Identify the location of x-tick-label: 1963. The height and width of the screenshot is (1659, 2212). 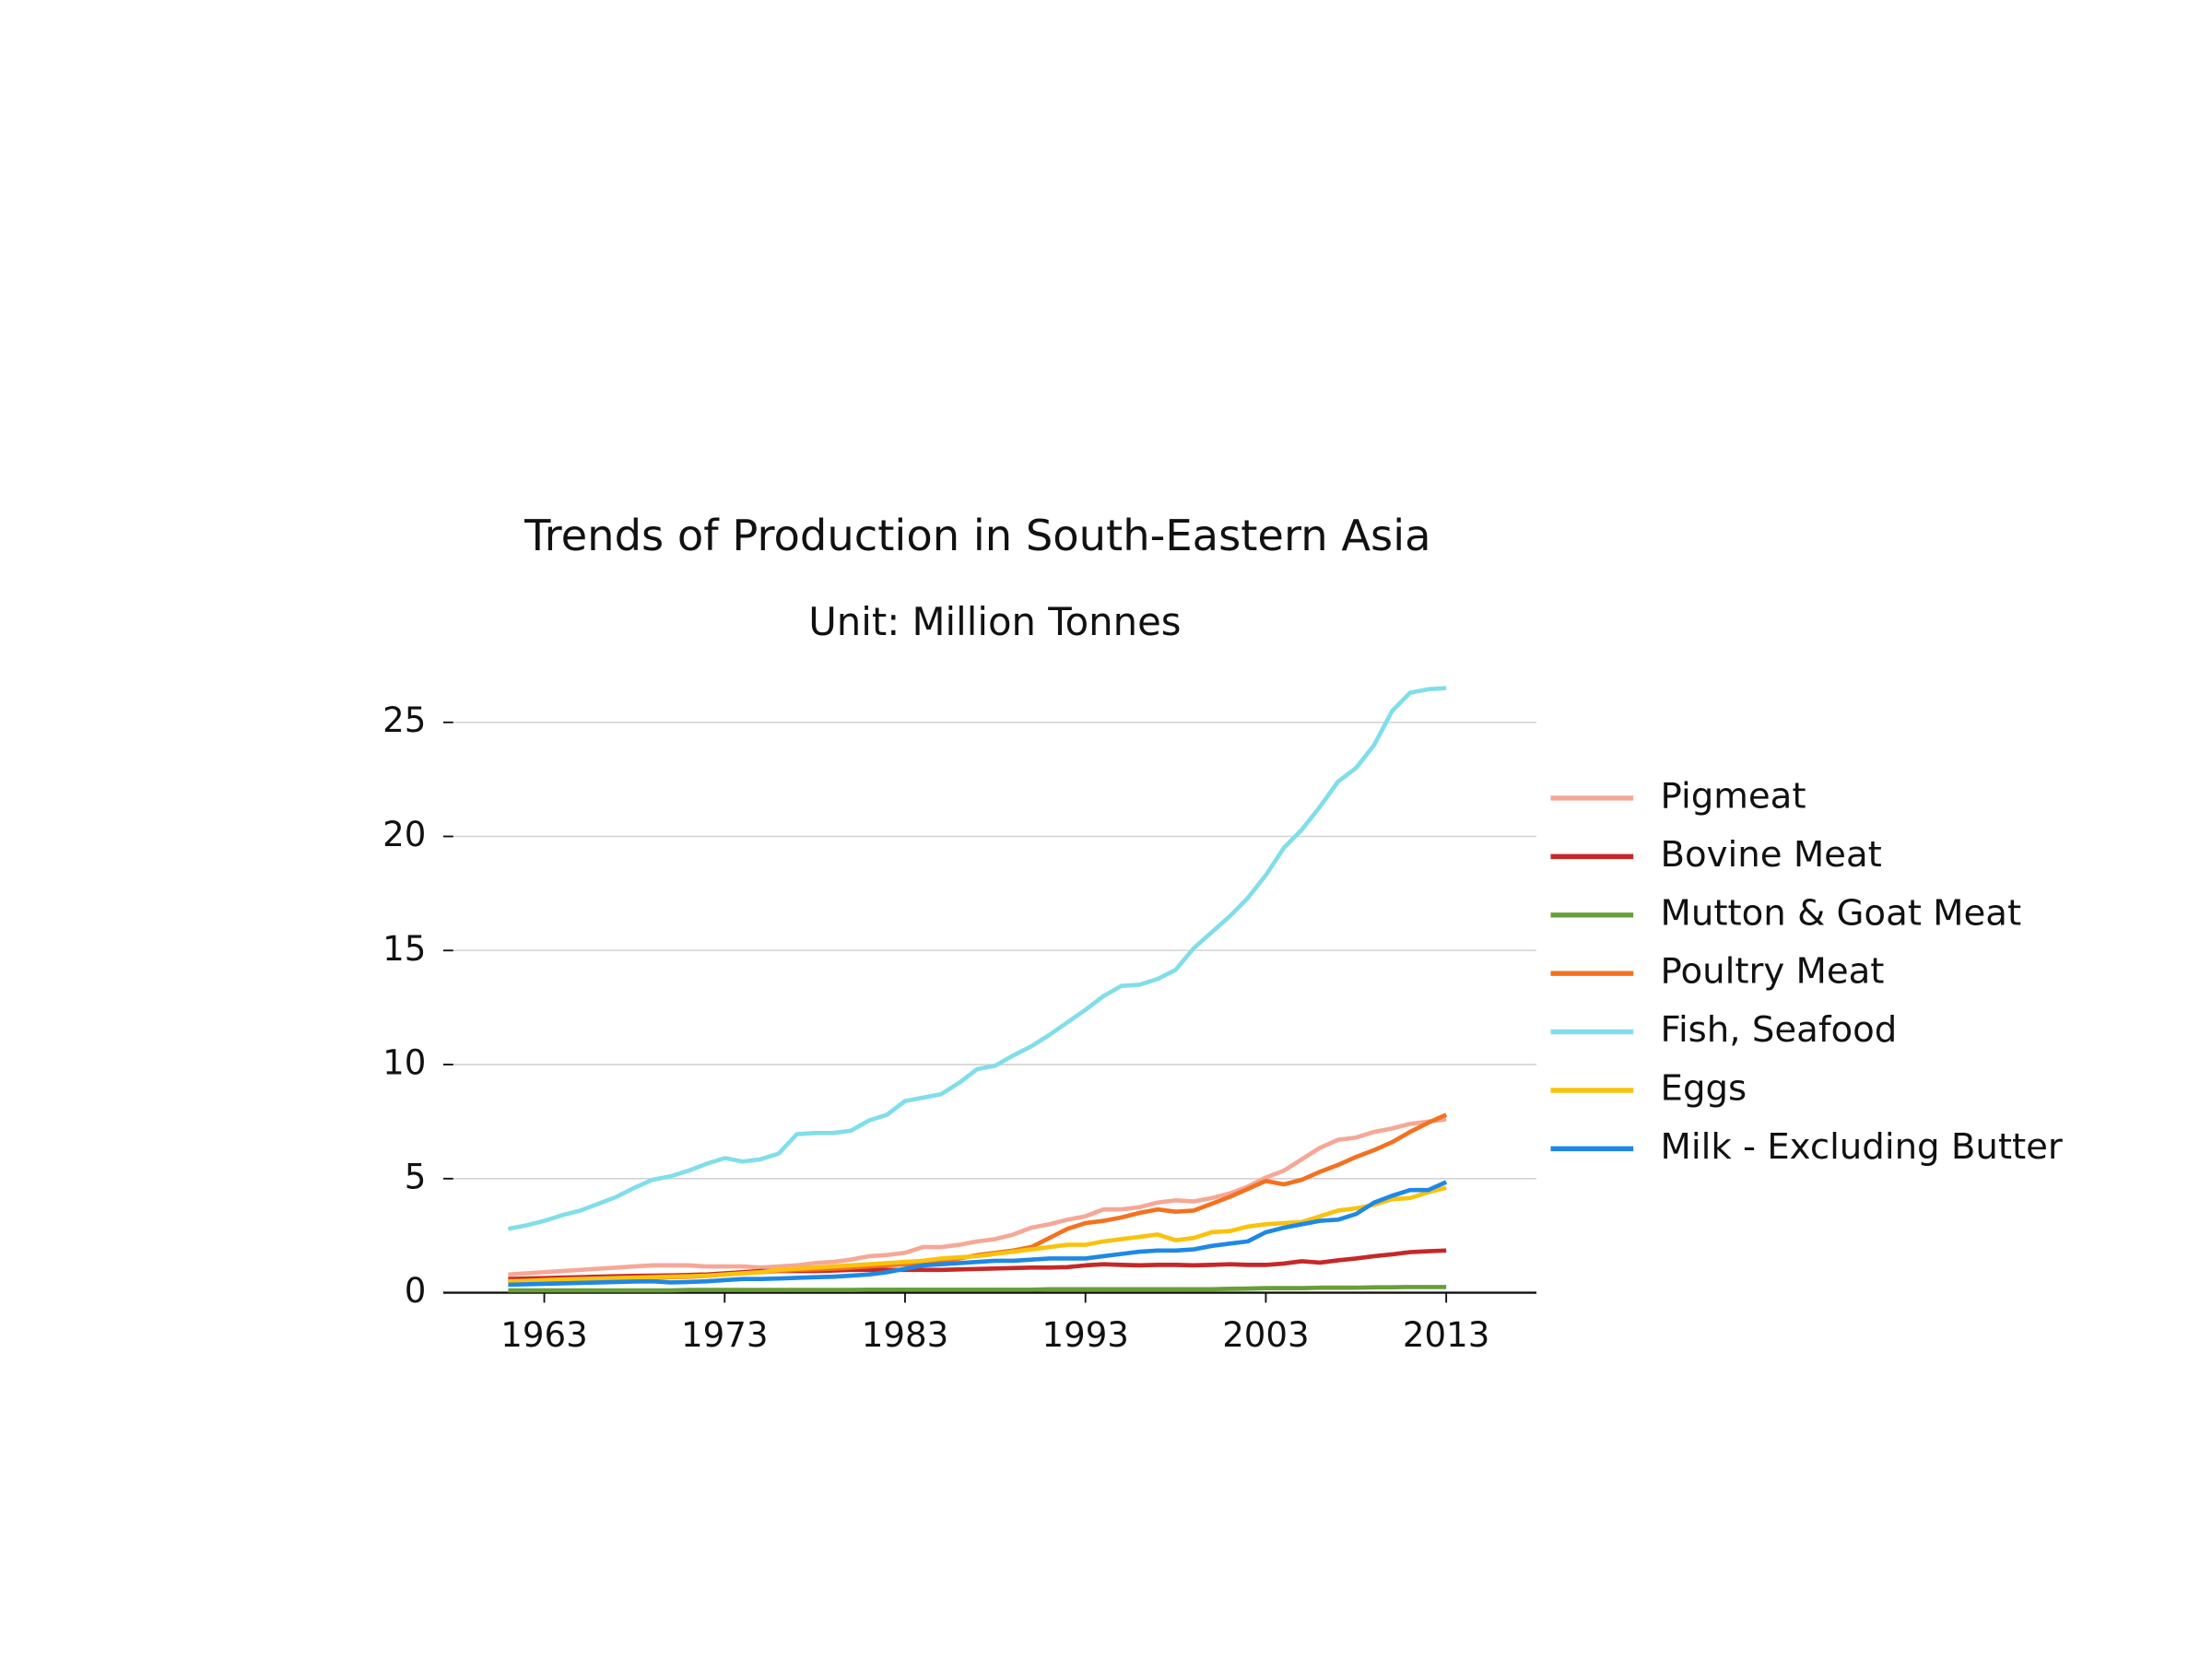
(543, 1335).